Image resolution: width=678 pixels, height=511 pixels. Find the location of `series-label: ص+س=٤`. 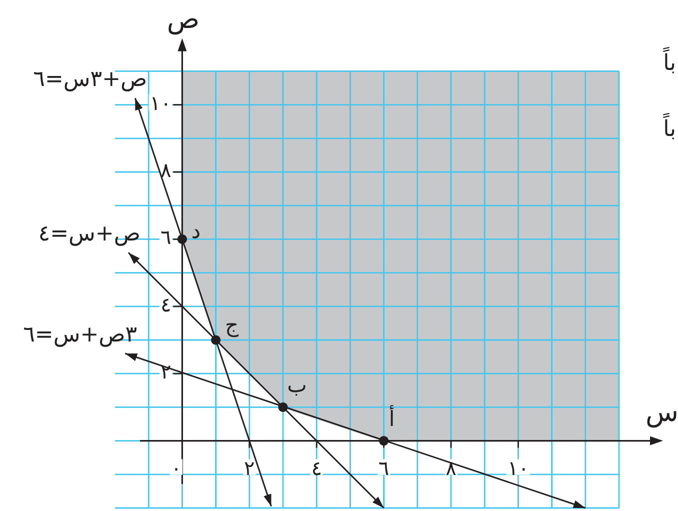

series-label: ص+س=٤ is located at coordinates (89, 234).